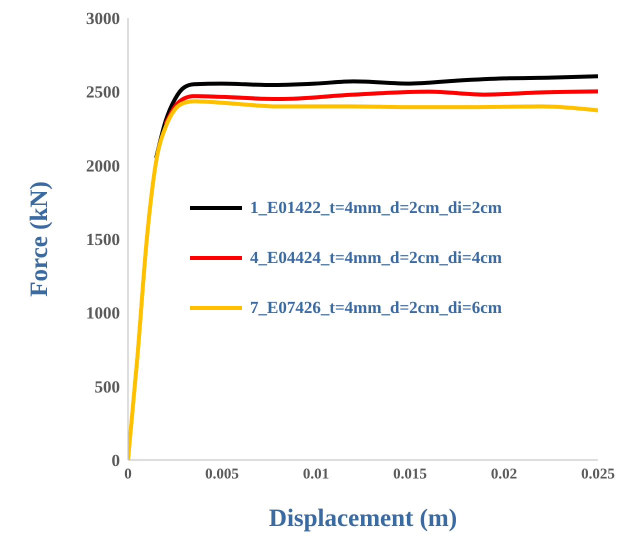  What do you see at coordinates (376, 208) in the screenshot?
I see `legend-label: 1_E01422_t=4mm_d=2cm_di=2cm` at bounding box center [376, 208].